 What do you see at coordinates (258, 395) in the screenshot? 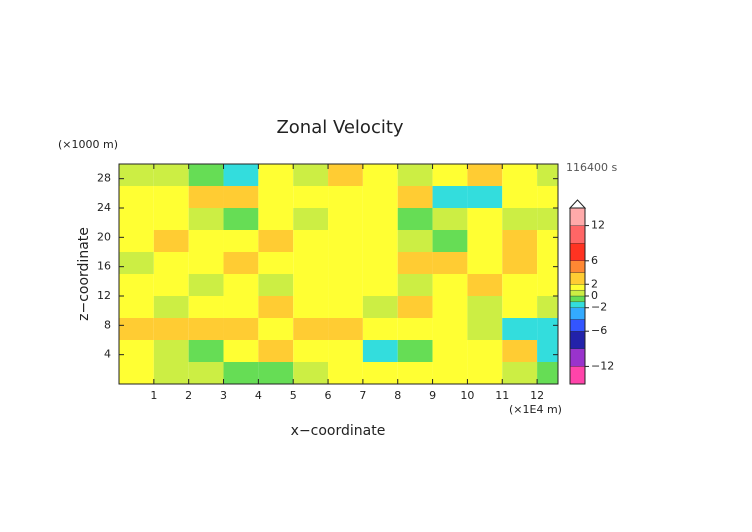
I see `x-tick-label: 4` at bounding box center [258, 395].